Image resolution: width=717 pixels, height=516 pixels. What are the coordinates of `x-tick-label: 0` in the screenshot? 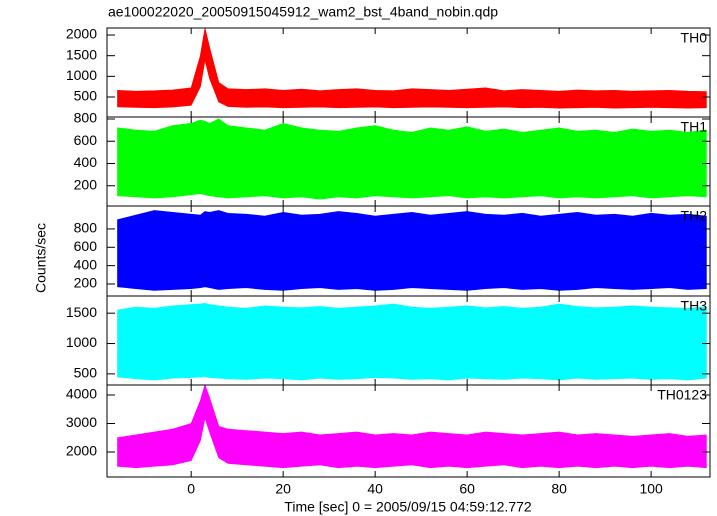 It's located at (191, 489).